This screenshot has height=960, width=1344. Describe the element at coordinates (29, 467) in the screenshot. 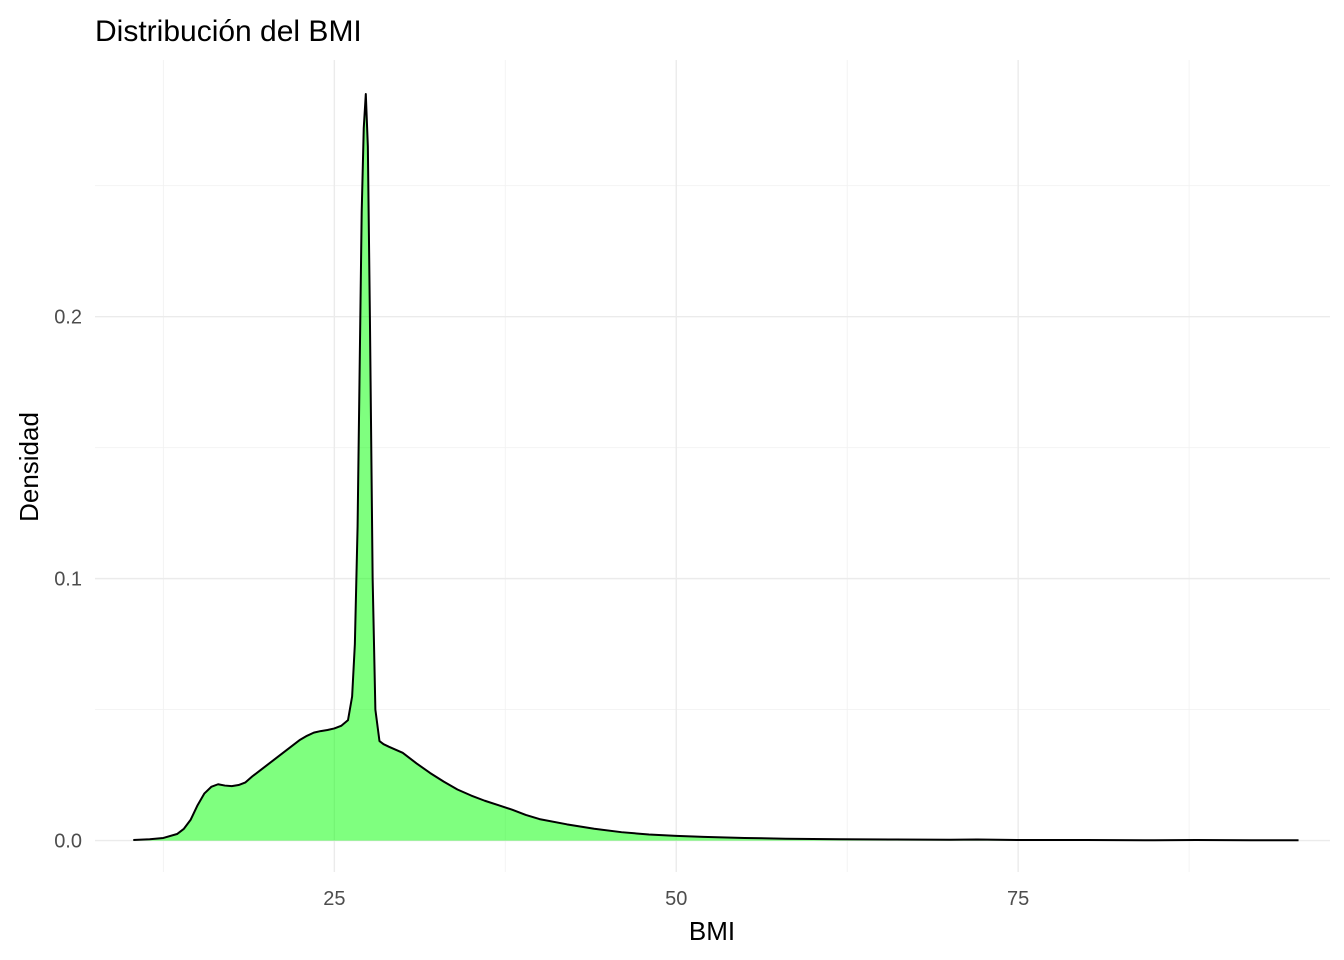

I see `y-axis-title: Densidad` at that location.